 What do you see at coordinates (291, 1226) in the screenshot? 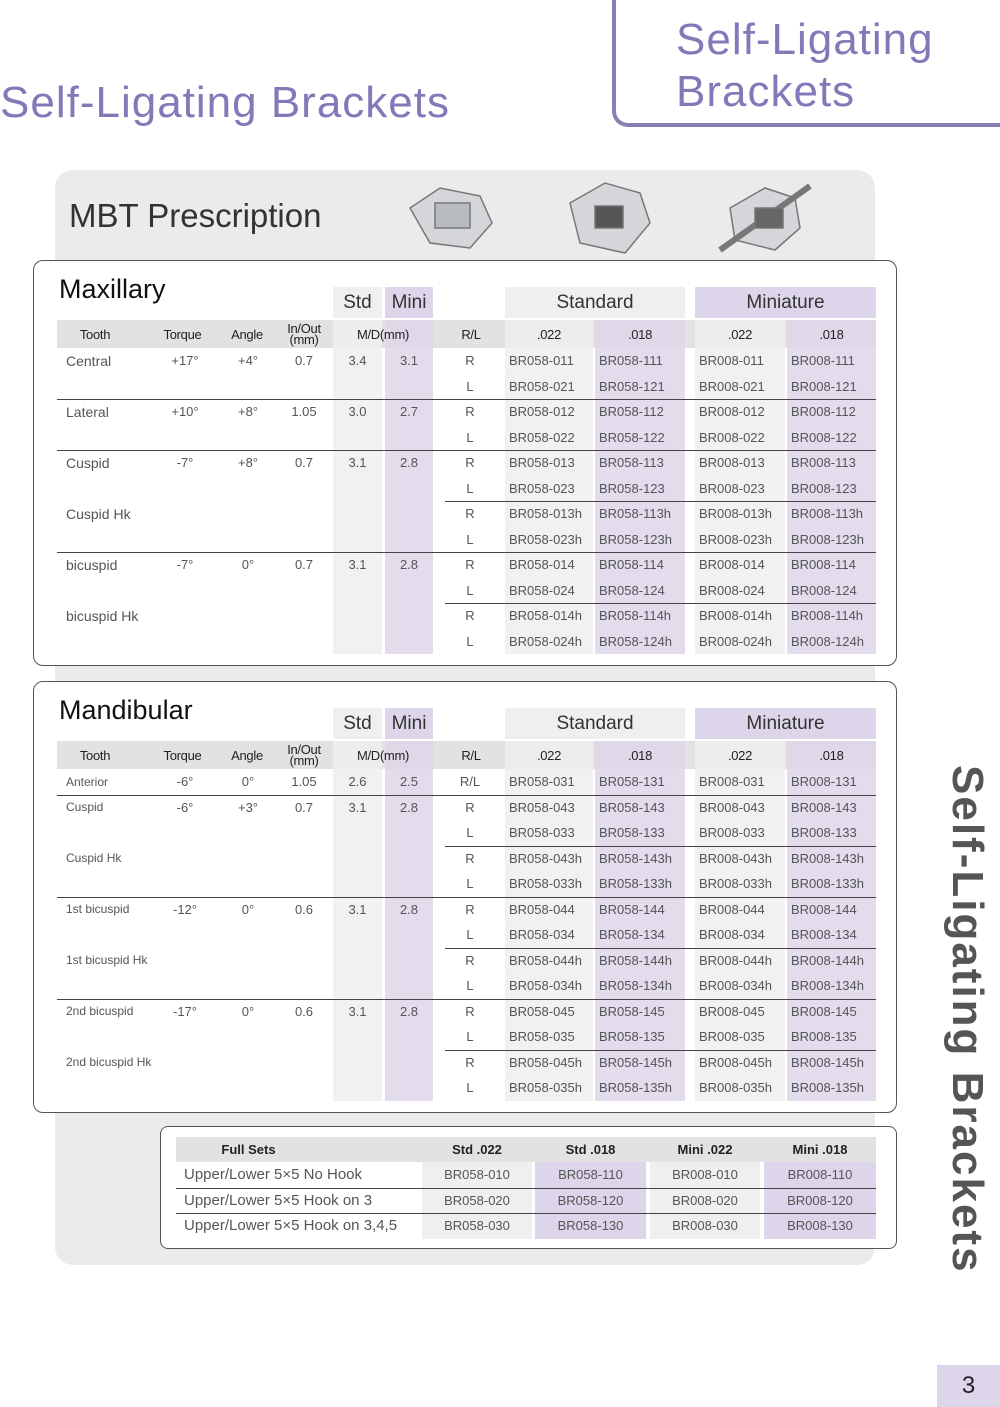
I see `cell: Upper/Lower 5×5 Hook on 3,4,5` at bounding box center [291, 1226].